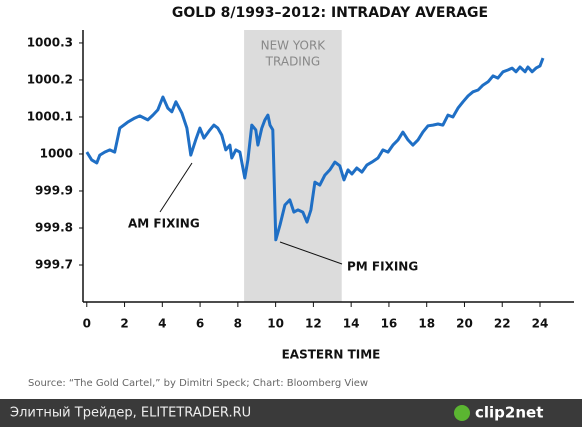  What do you see at coordinates (164, 224) in the screenshot?
I see `annotation: AM FIXING` at bounding box center [164, 224].